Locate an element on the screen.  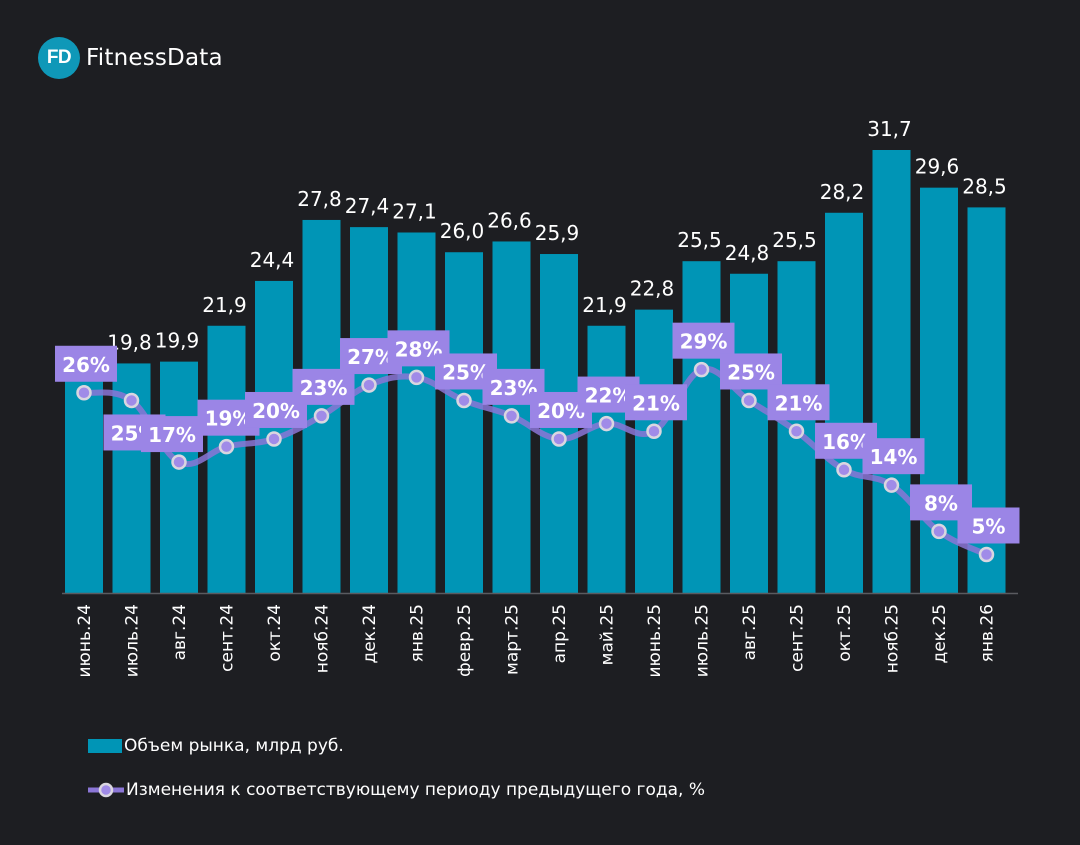
pct-label-text: 5% is located at coordinates (989, 526).